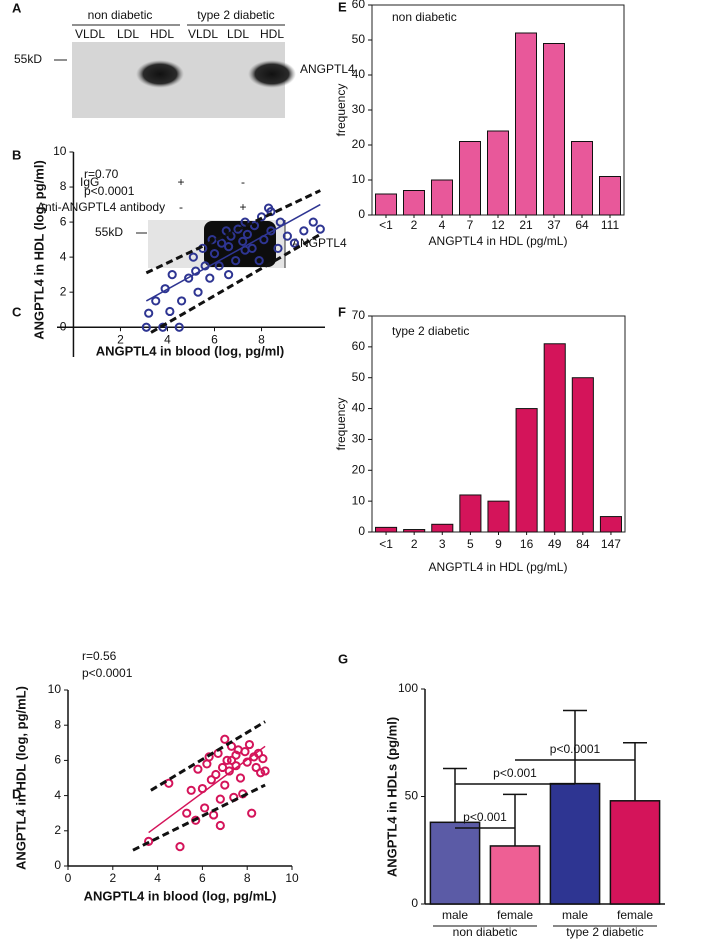  I want to click on group-label: type 2 diabetic, so click(604, 932).